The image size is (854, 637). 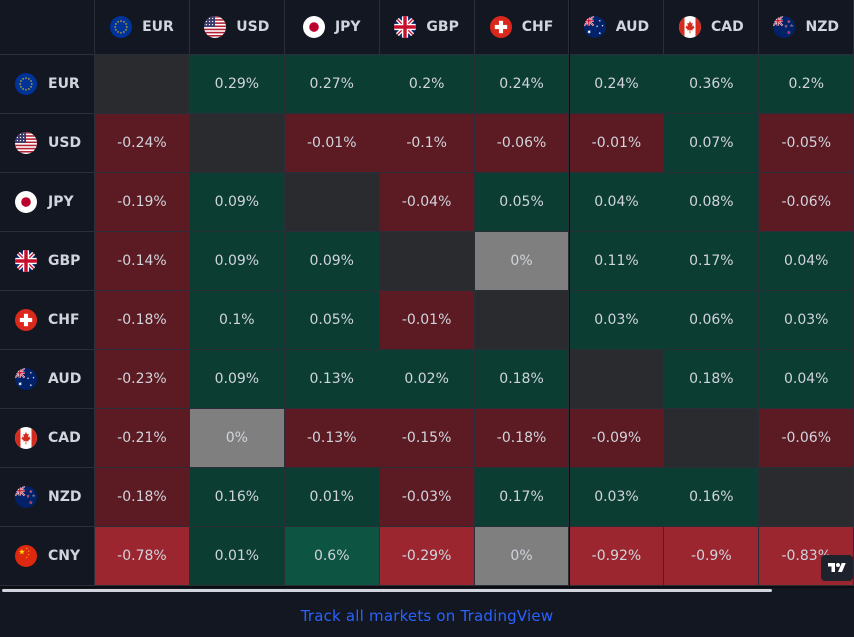 What do you see at coordinates (142, 261) in the screenshot?
I see `heatmap-cell: -0.14%` at bounding box center [142, 261].